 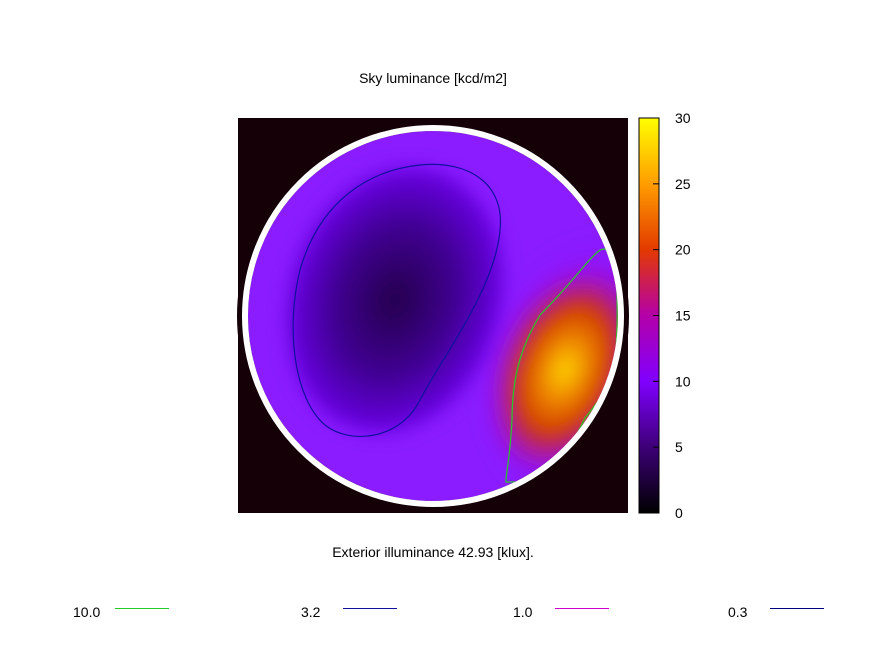 I want to click on colorbar-tick-label: 15, so click(x=683, y=316).